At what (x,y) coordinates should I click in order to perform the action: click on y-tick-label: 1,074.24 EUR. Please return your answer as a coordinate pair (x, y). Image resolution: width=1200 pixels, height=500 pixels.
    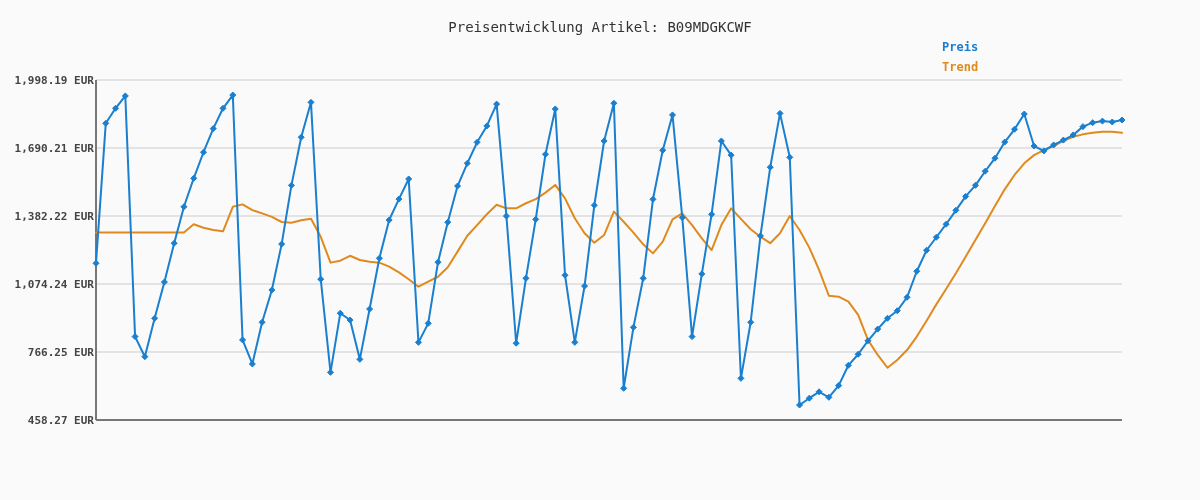
    Looking at the image, I should click on (54, 284).